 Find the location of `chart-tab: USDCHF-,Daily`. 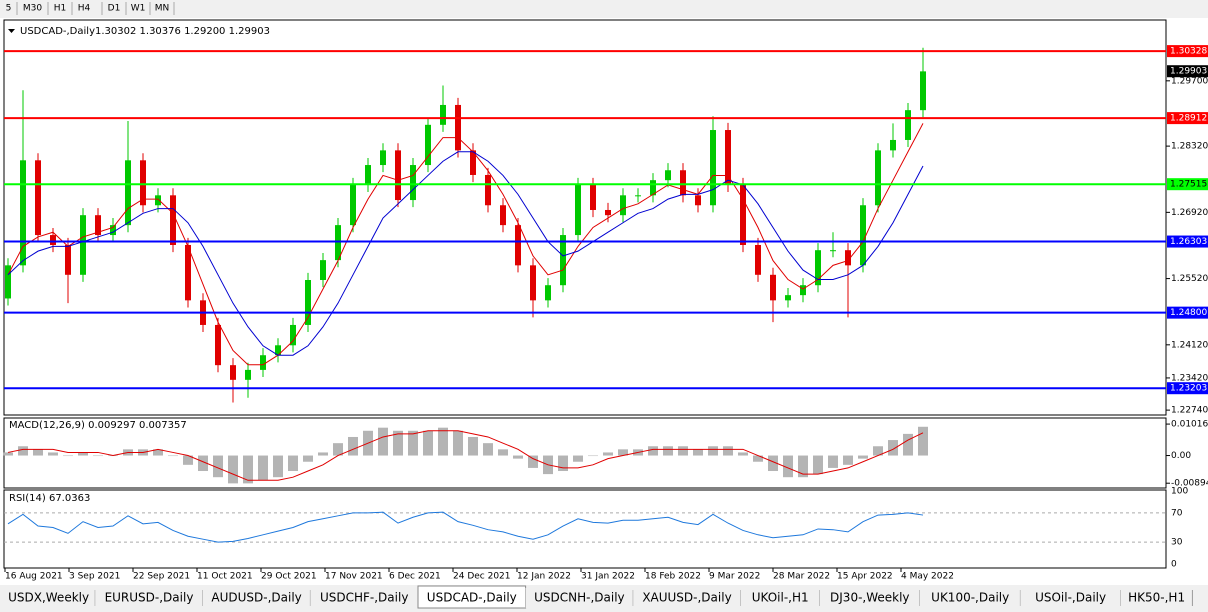

chart-tab: USDCHF-,Daily is located at coordinates (364, 598).